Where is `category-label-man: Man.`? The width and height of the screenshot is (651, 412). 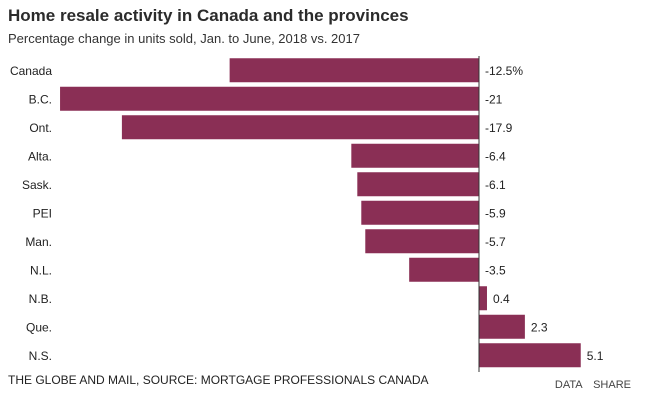
category-label-man: Man. is located at coordinates (38, 242).